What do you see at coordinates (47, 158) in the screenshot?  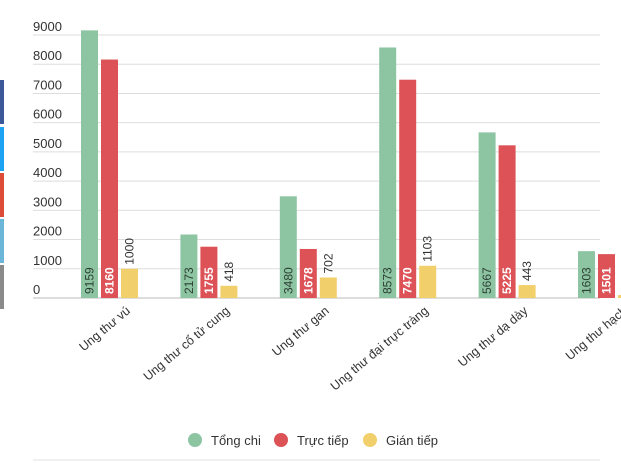 I see `y-axis-ticks: 0 1000 2000 3000 4000 5000 6000 7000 8000 9000` at bounding box center [47, 158].